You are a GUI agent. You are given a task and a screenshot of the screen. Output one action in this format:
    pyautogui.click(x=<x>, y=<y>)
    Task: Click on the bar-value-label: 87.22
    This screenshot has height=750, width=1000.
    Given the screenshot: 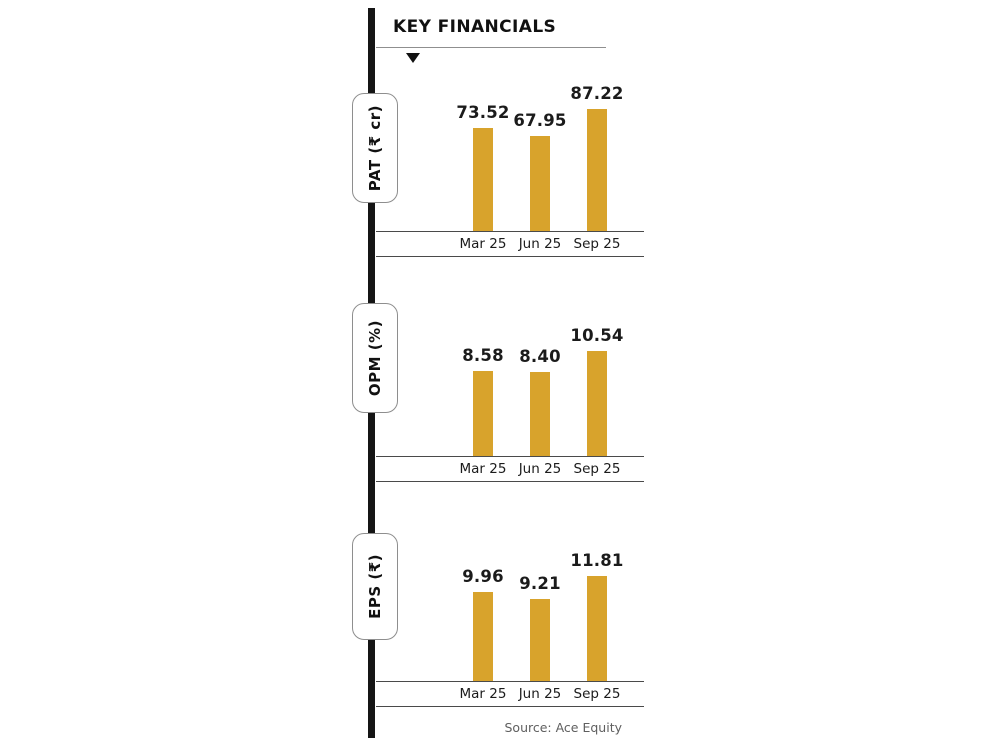 What is the action you would take?
    pyautogui.click(x=597, y=93)
    